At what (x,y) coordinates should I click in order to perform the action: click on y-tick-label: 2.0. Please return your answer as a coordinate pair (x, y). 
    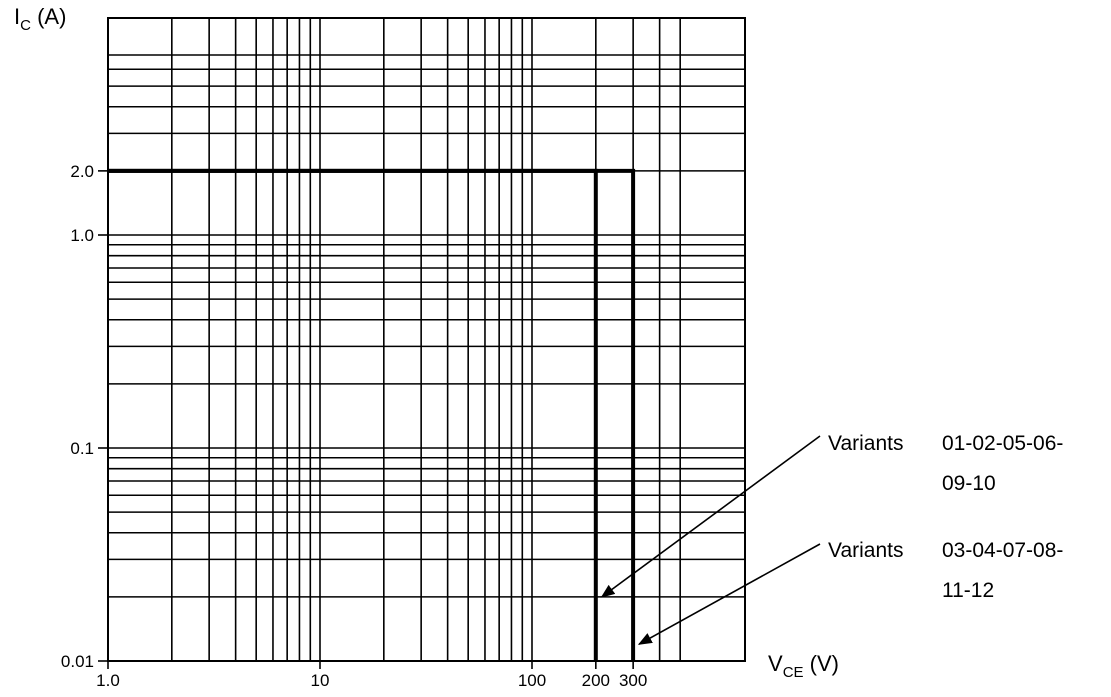
    Looking at the image, I should click on (82, 171).